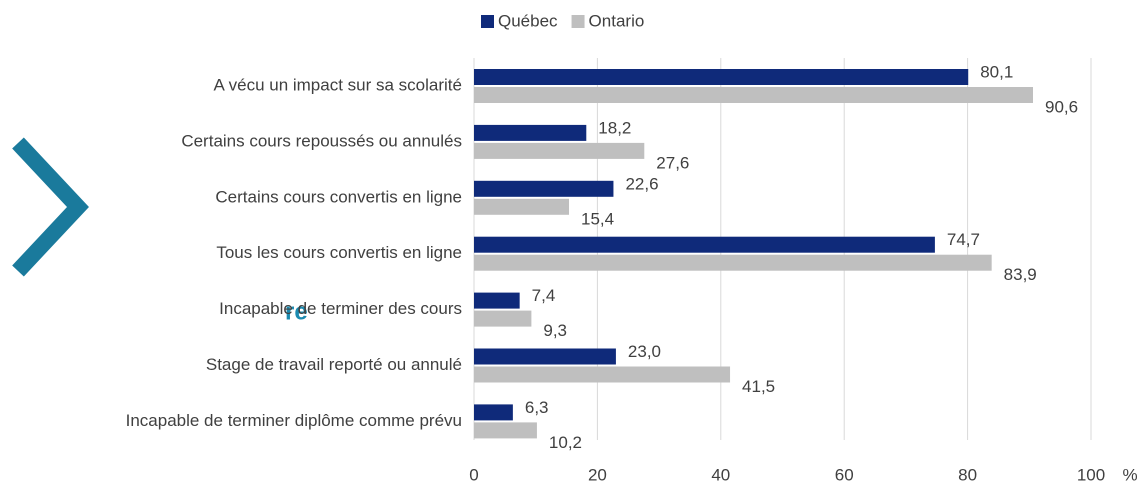  Describe the element at coordinates (720, 474) in the screenshot. I see `x-tick-label: 40` at that location.